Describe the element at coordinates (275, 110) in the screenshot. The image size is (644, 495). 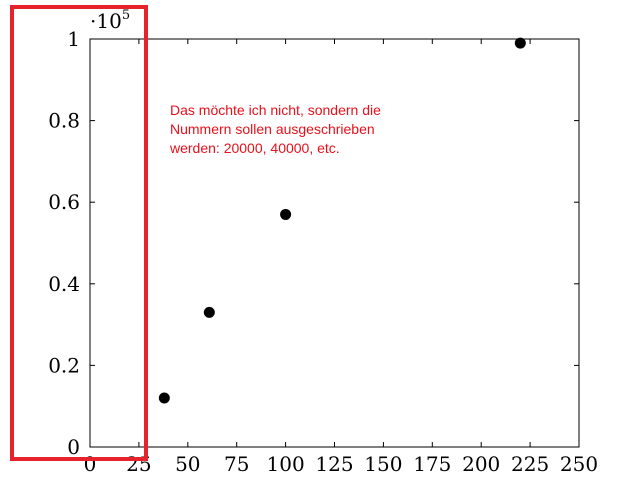
I see `annotation-line-1: Das möchte ich nicht, sondern die` at that location.